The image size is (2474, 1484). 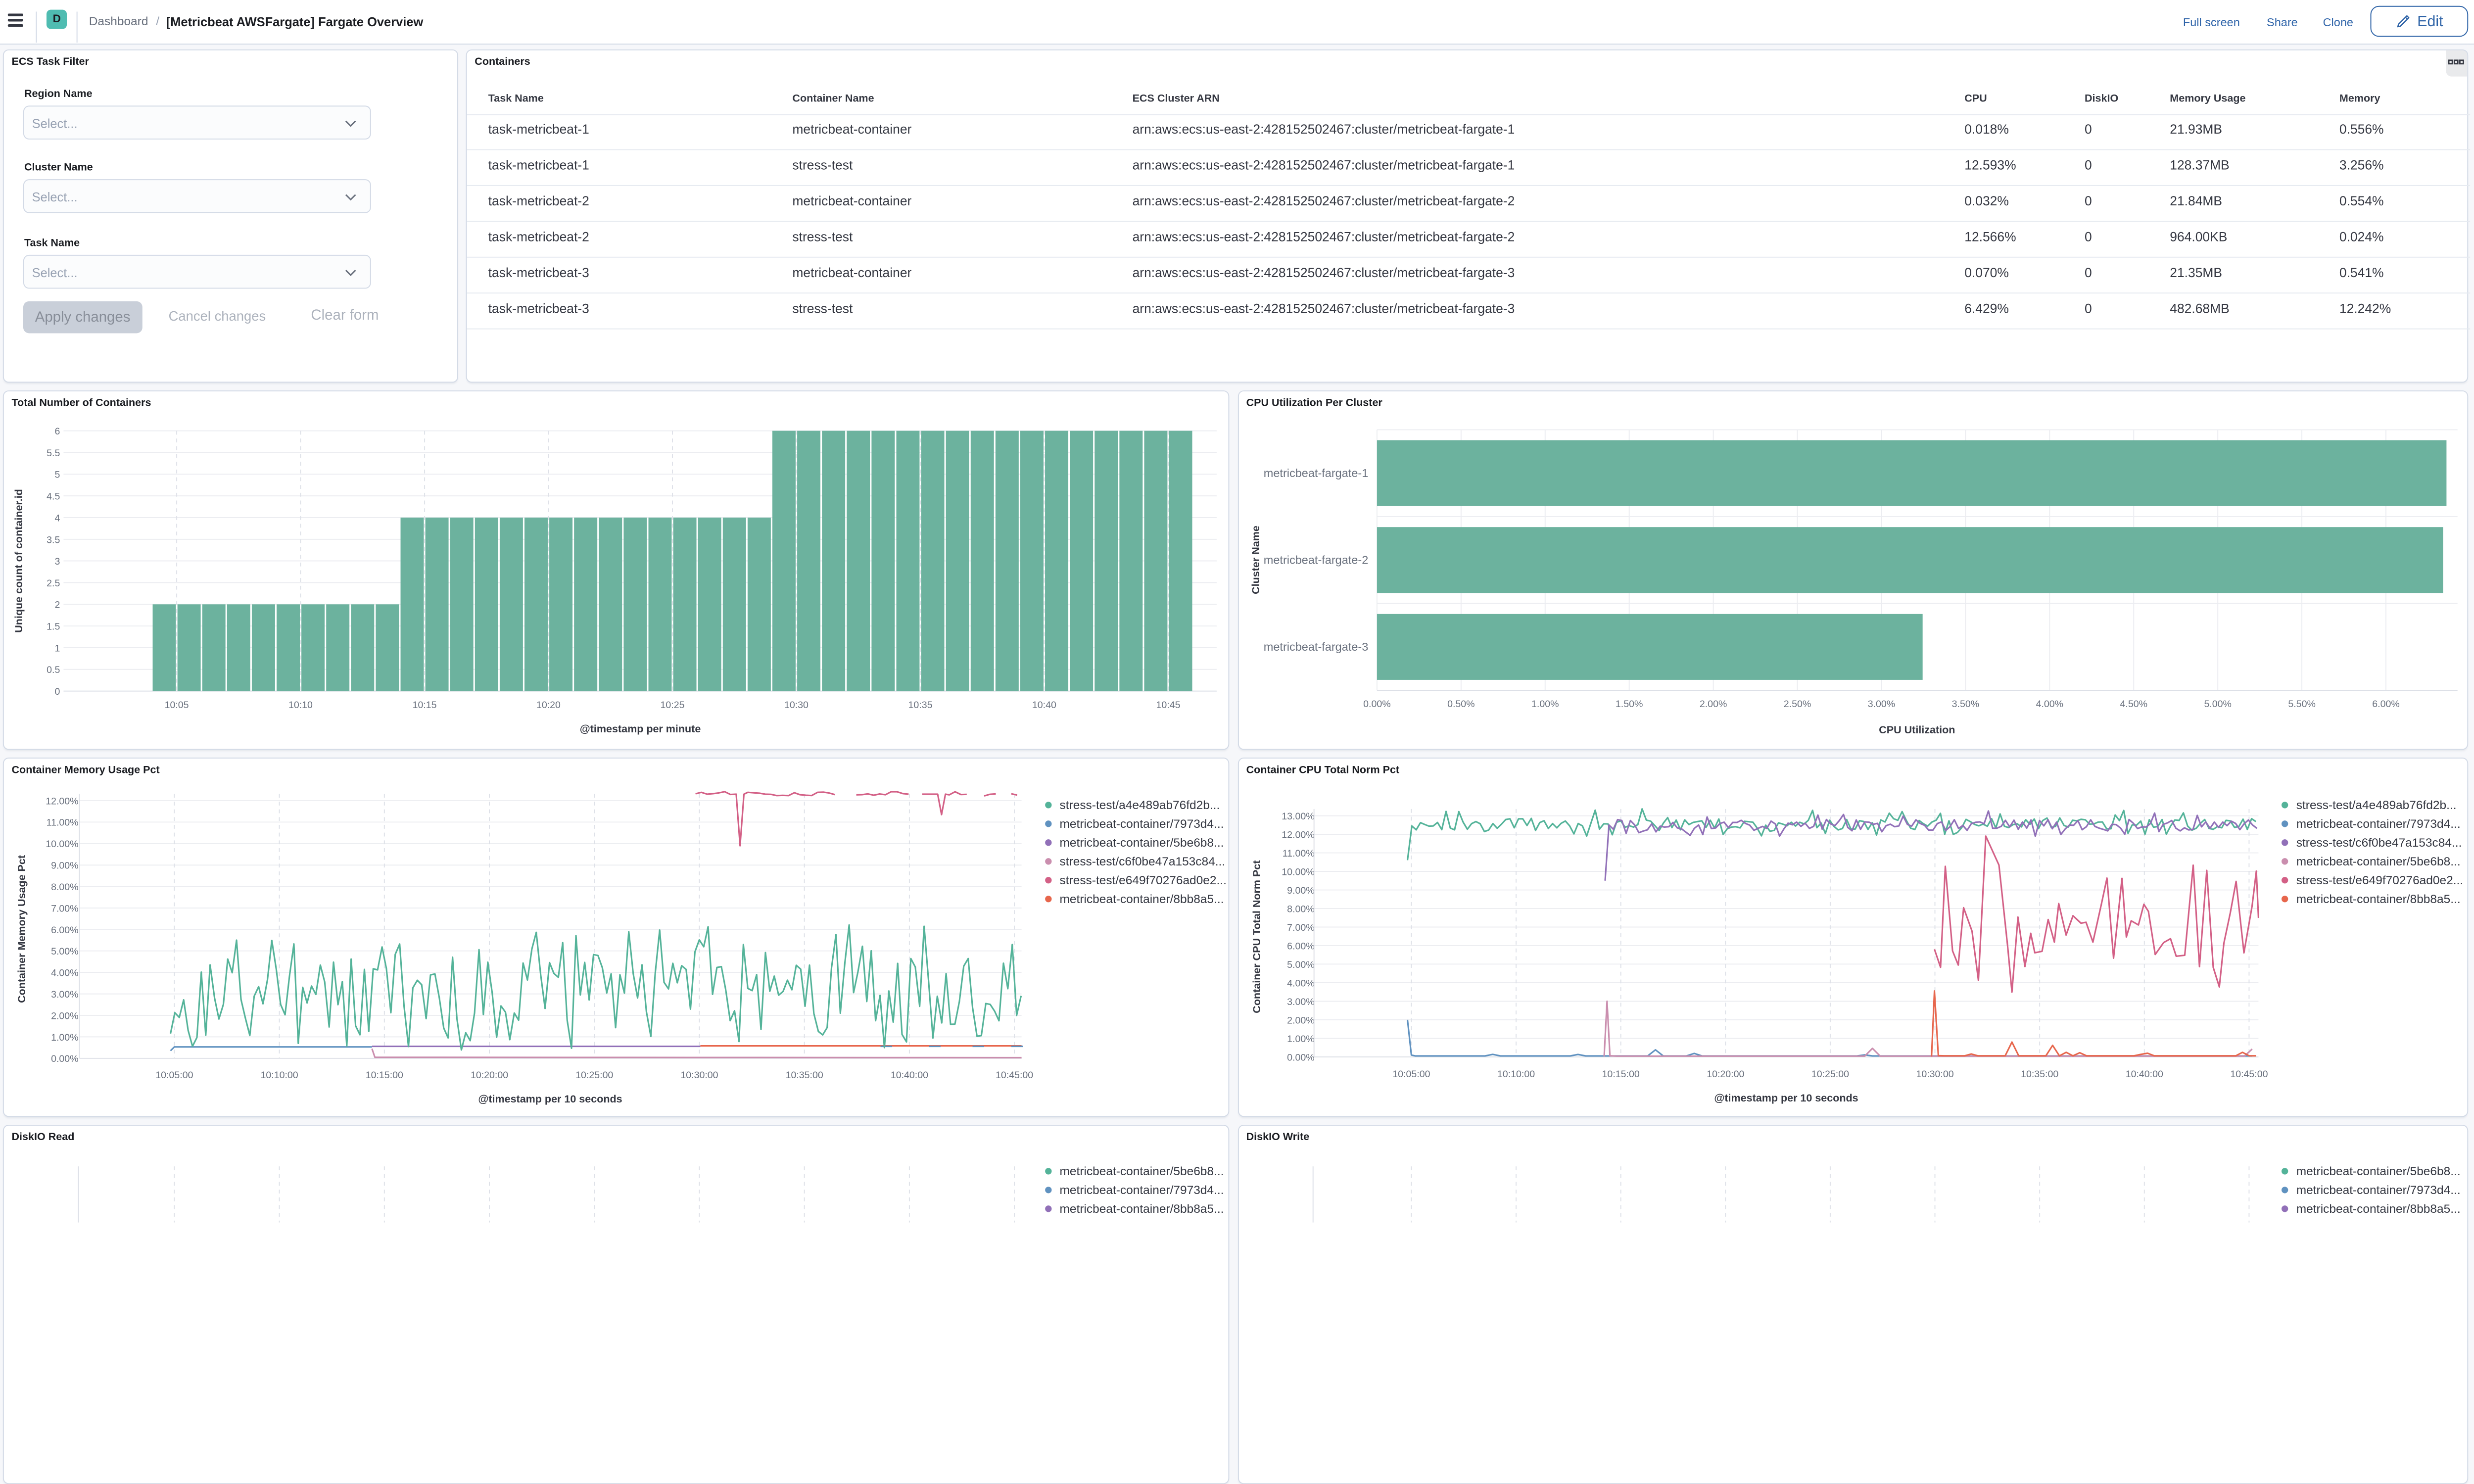 I want to click on svg-text: 0, so click(x=57, y=691).